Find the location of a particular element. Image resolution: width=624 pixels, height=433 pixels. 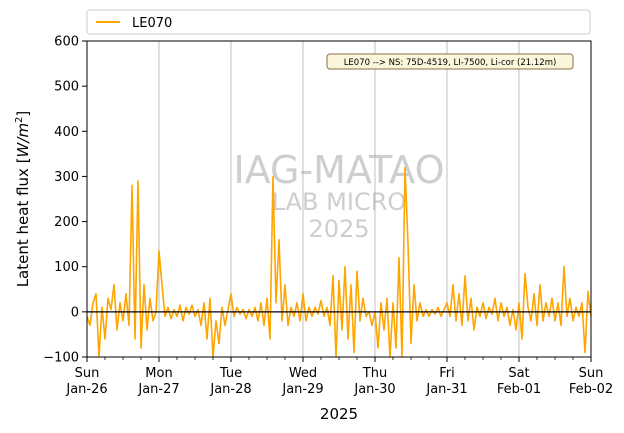

y-axis-label-text: Latent heat flux is located at coordinates (23, 225).